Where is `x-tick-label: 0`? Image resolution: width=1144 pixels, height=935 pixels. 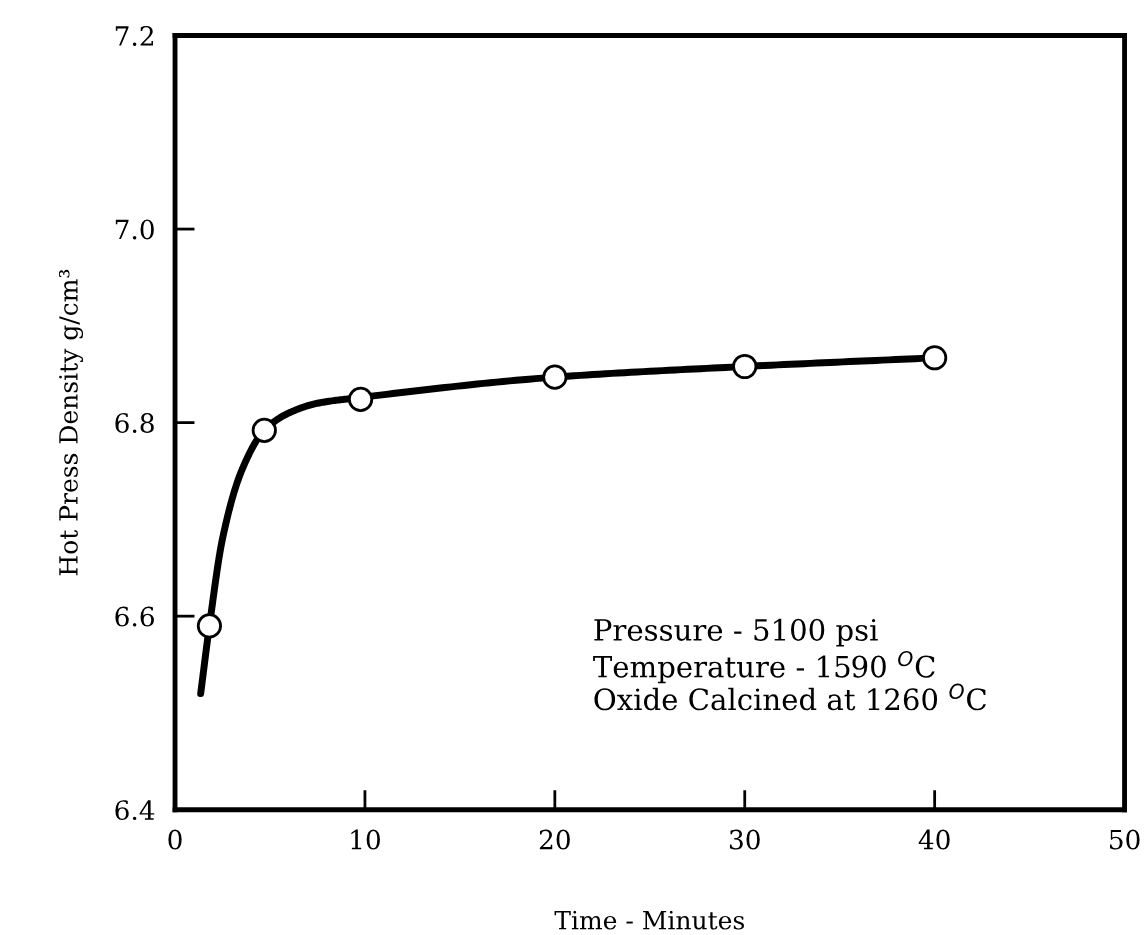
x-tick-label: 0 is located at coordinates (175, 839).